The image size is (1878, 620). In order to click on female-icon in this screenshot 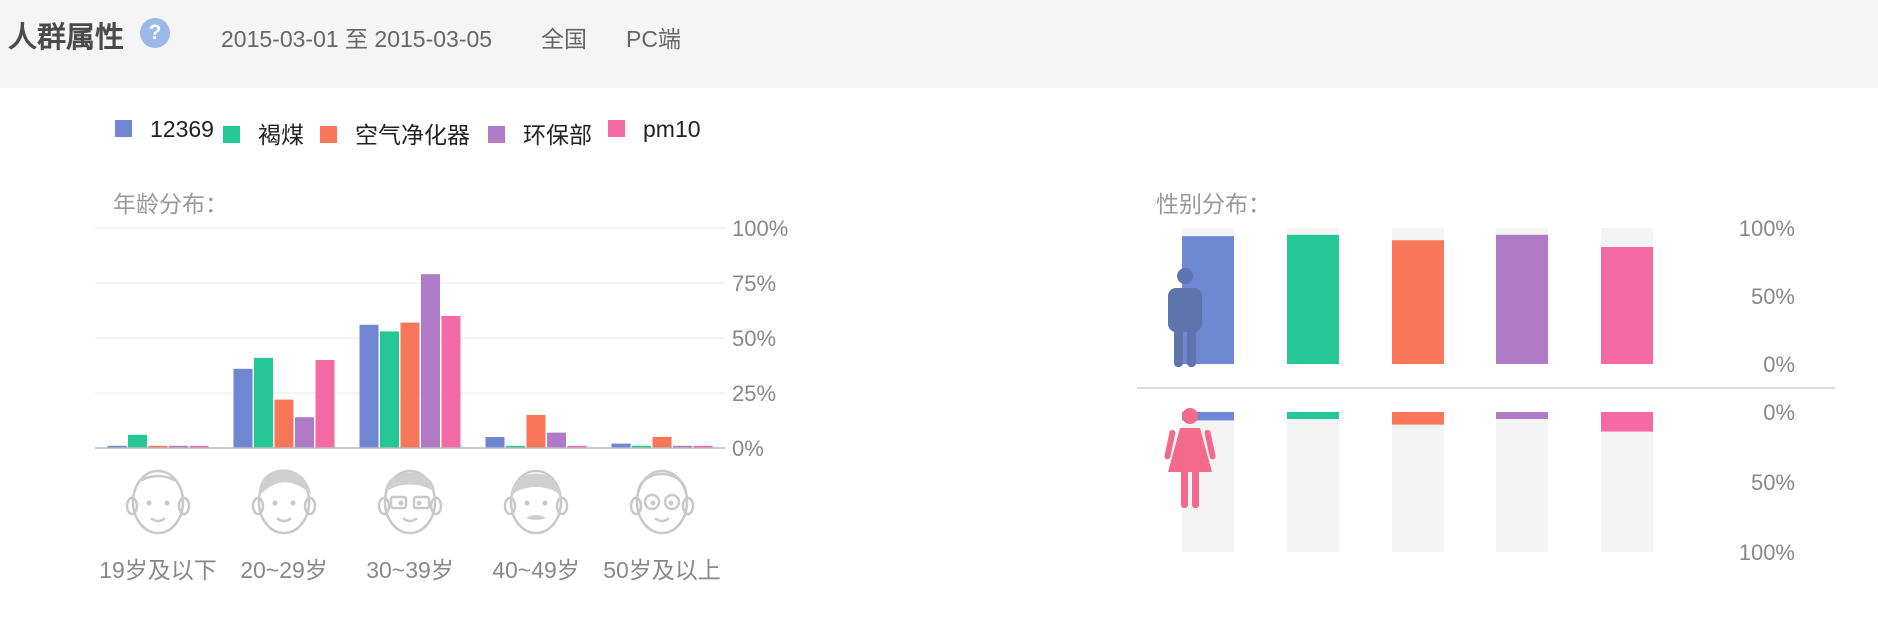, I will do `click(1190, 458)`.